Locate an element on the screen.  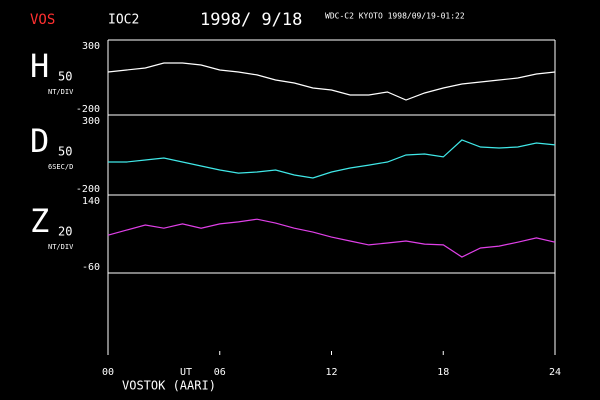
x-tick-label: 06 is located at coordinates (220, 372).